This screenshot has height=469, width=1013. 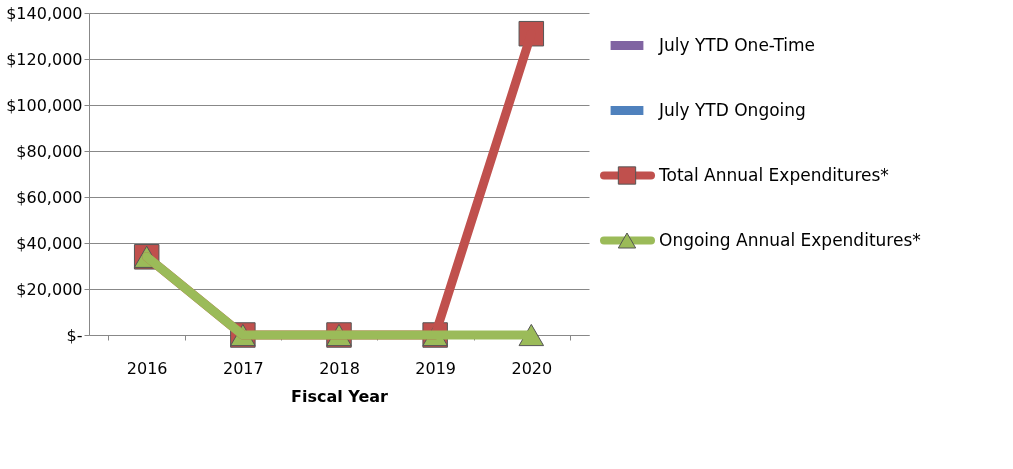 I want to click on legend-label: Total Annual Expenditures*, so click(x=773, y=174).